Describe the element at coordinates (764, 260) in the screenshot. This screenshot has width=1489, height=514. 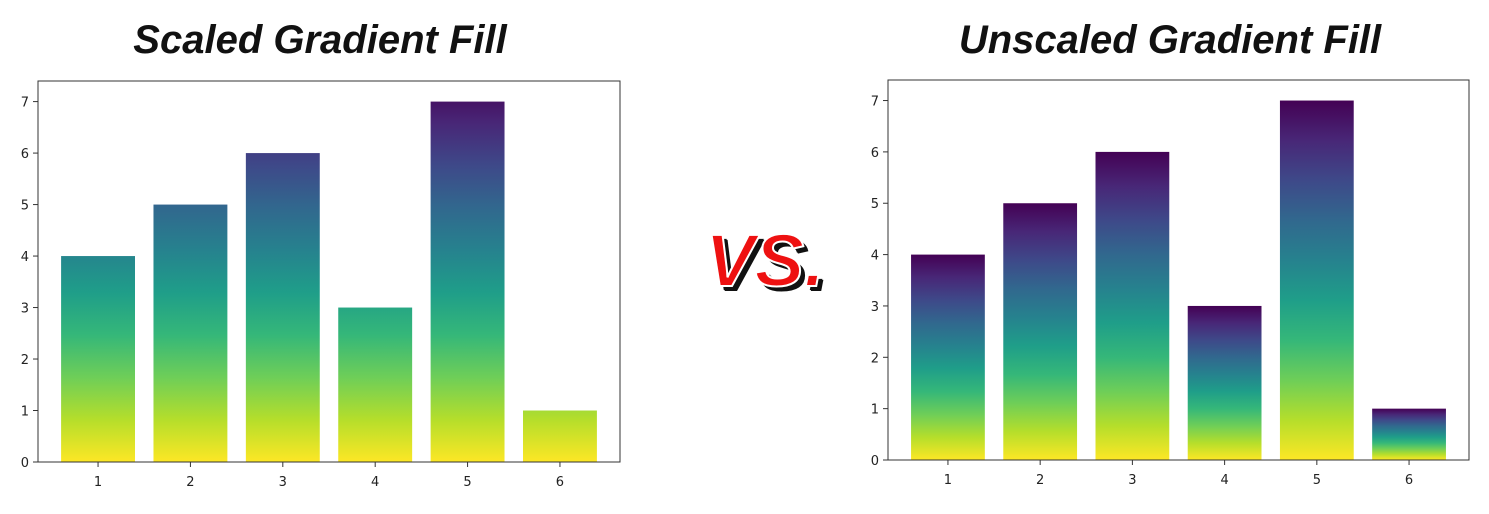
I see `versus-label: VS.` at that location.